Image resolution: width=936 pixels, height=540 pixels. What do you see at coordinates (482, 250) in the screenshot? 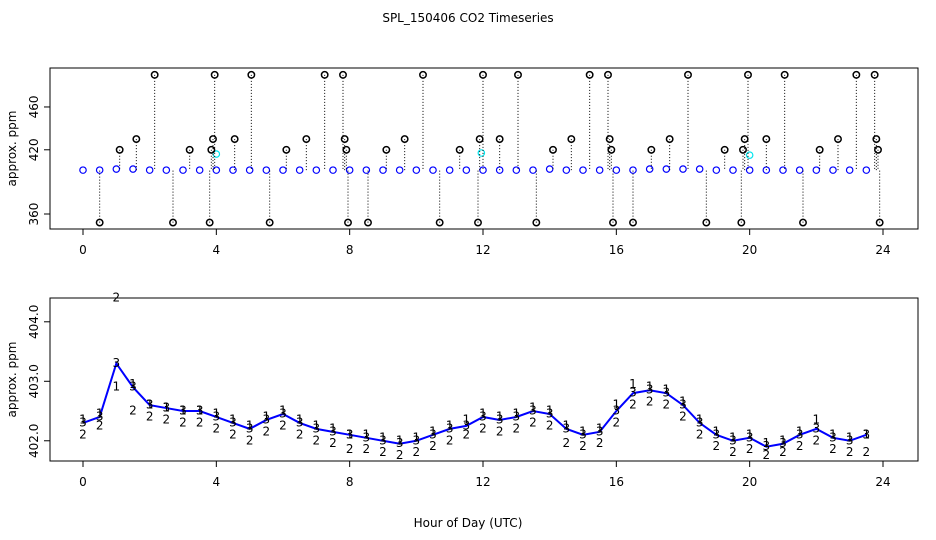
I see `x-tick-label: 12` at bounding box center [482, 250].